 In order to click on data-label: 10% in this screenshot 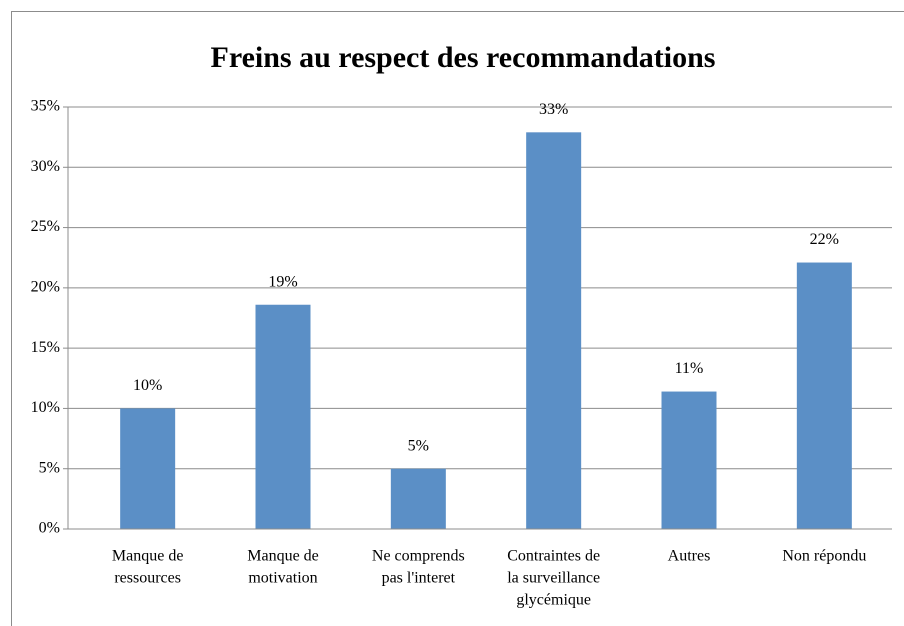, I will do `click(147, 385)`.